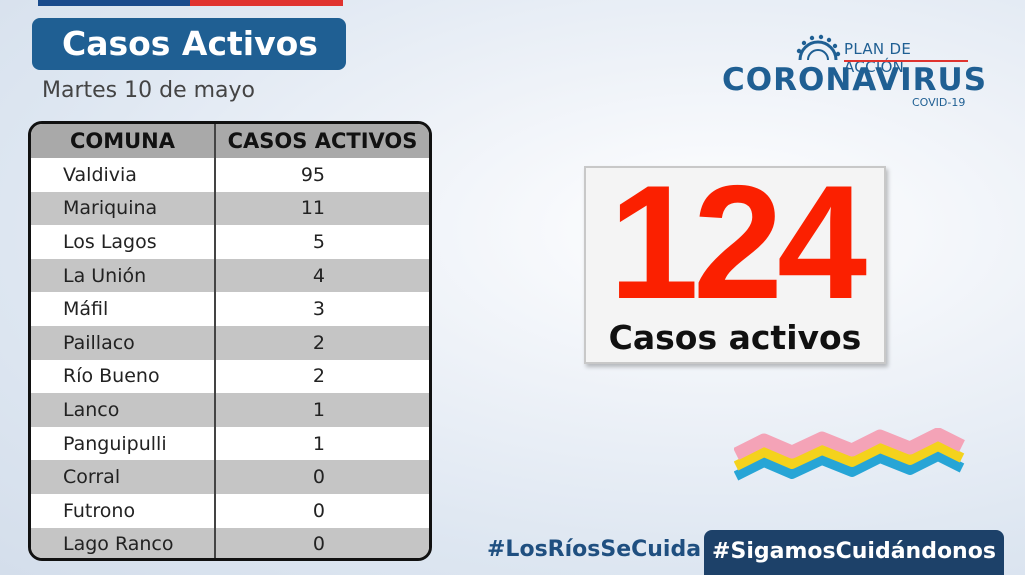 This screenshot has width=1025, height=575. Describe the element at coordinates (114, 3) in the screenshot. I see `stripe-blue` at that location.